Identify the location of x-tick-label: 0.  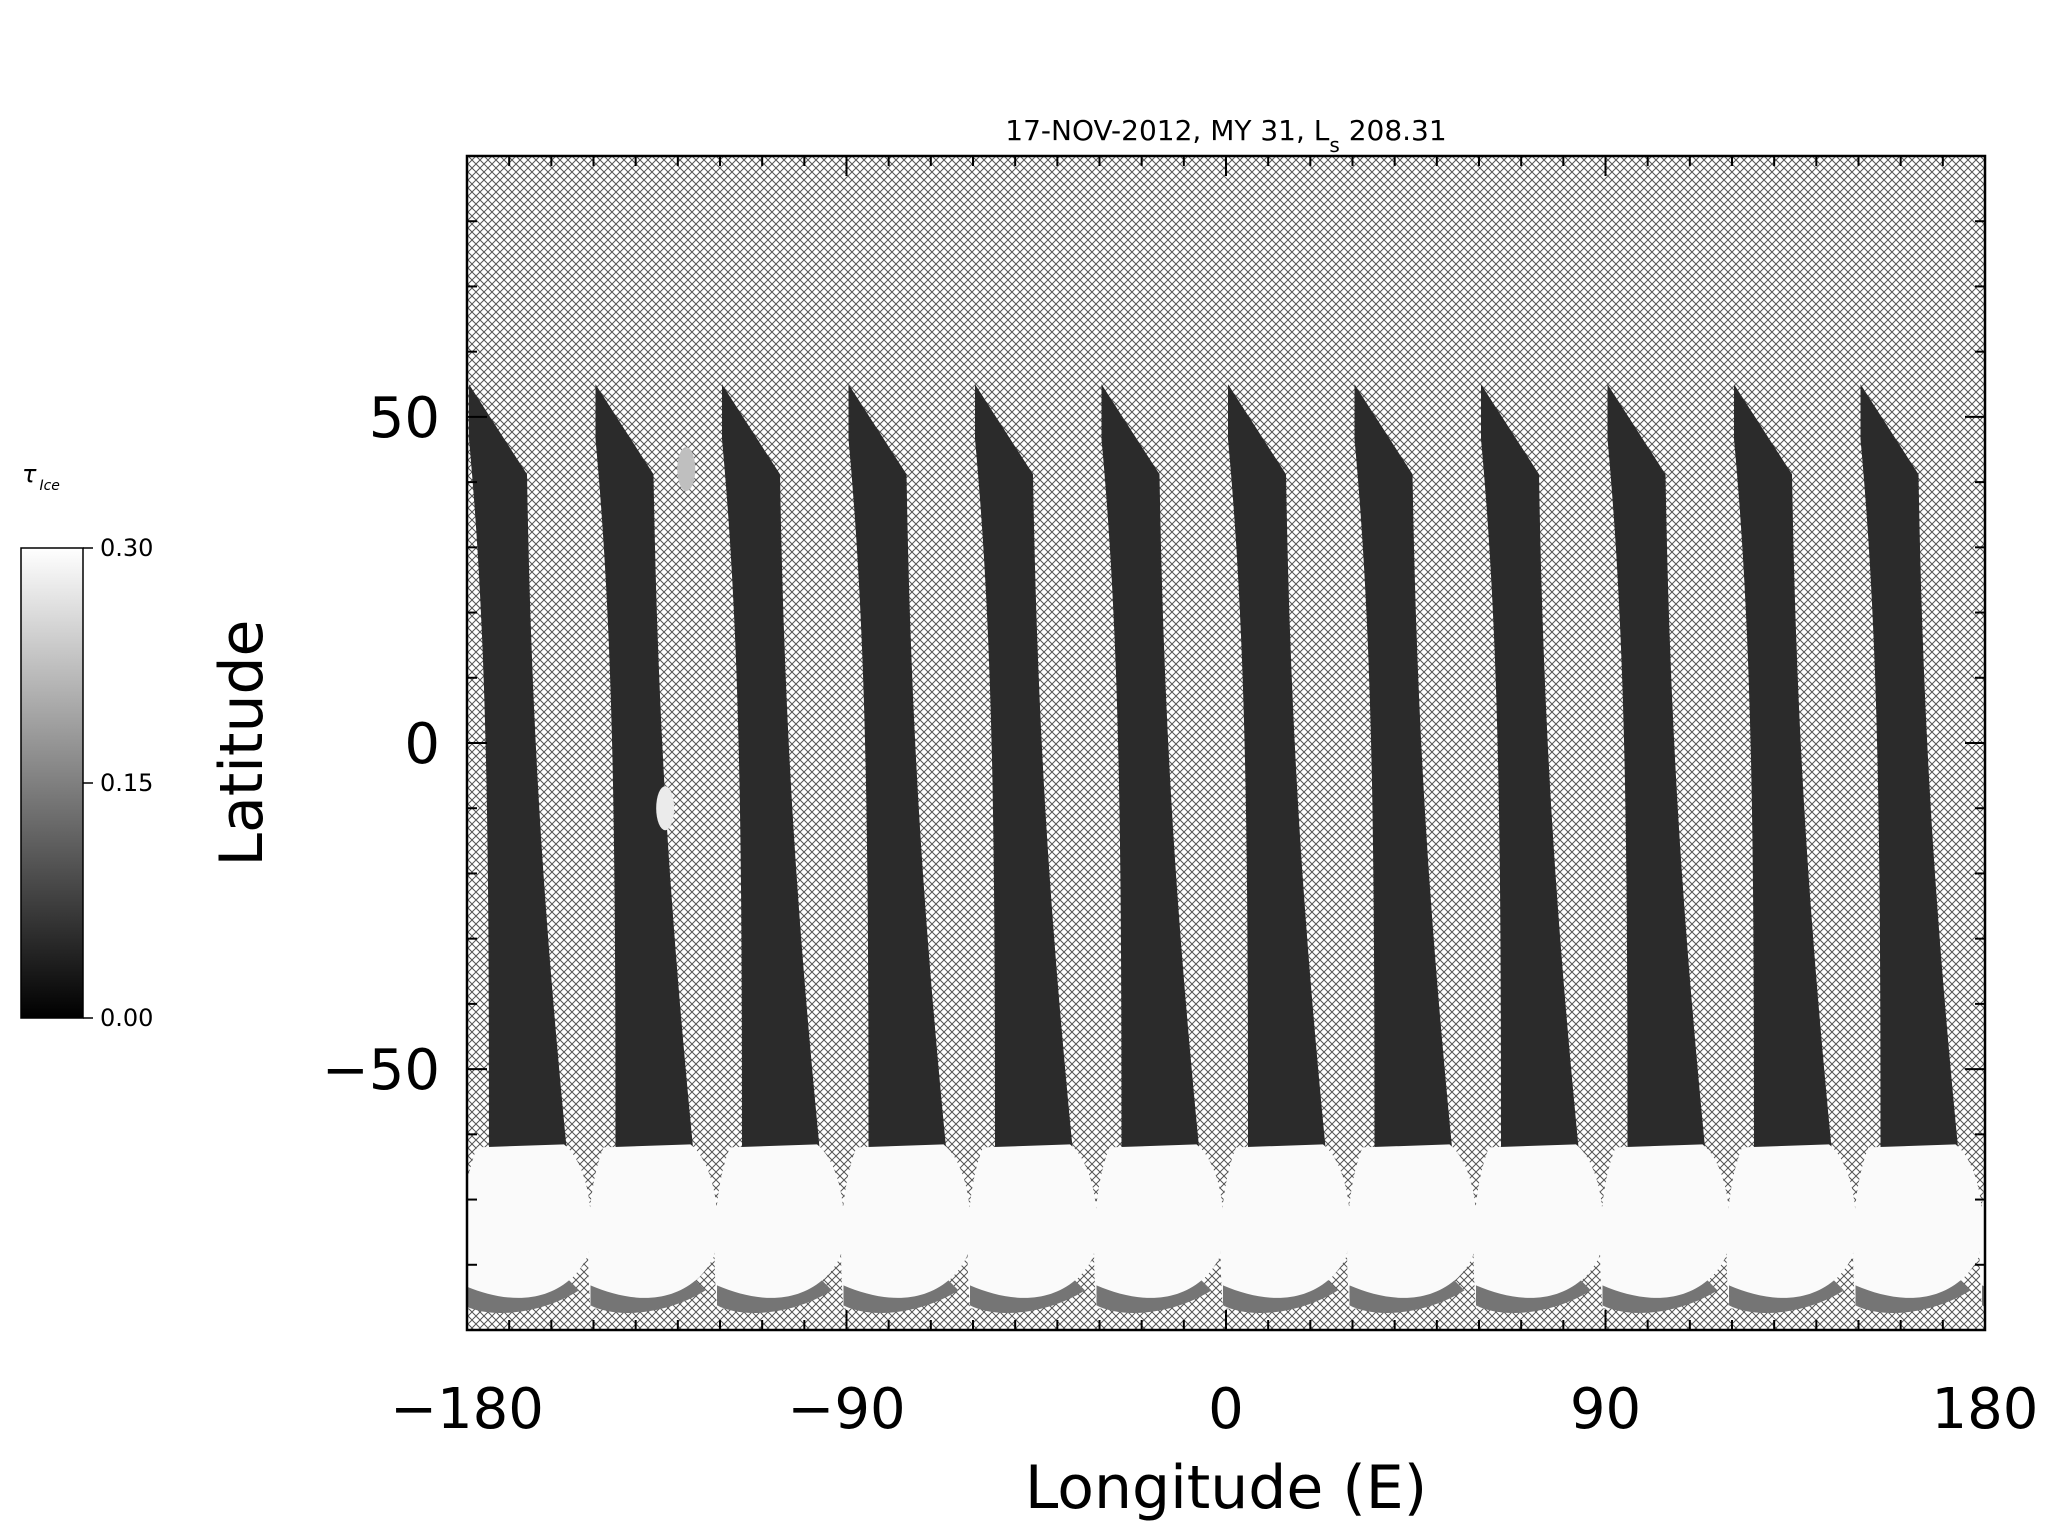
(1226, 1409).